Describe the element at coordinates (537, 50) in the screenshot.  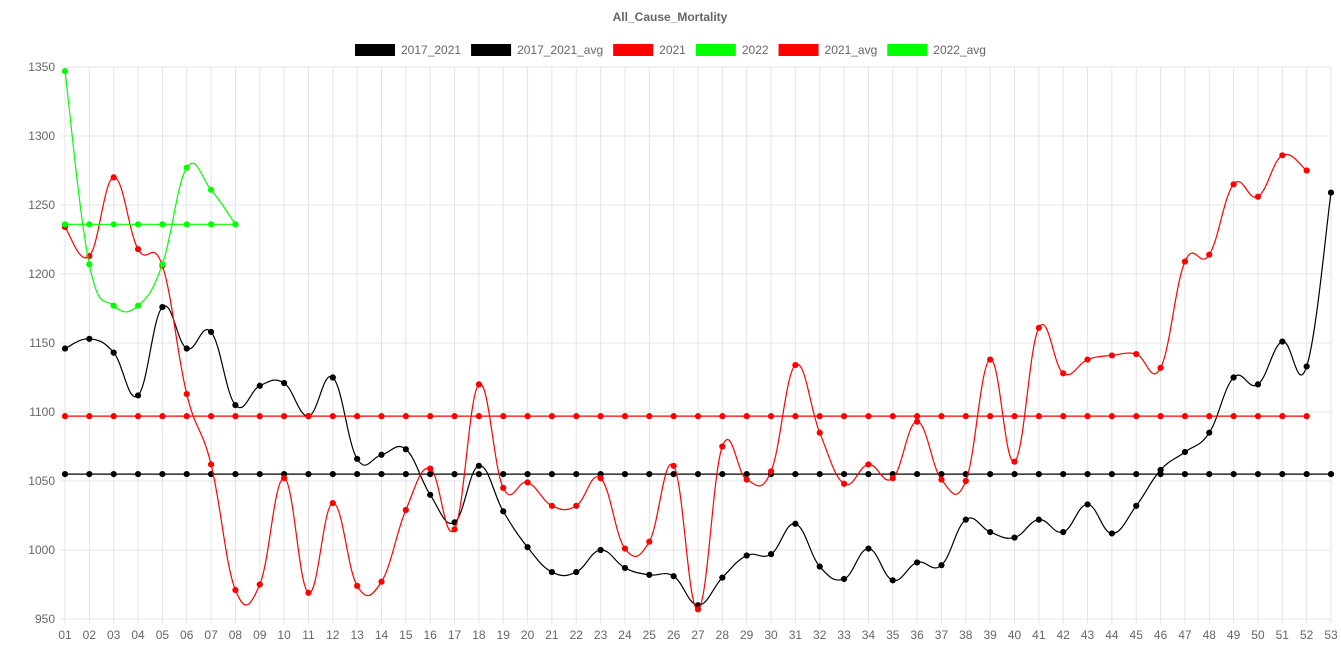
I see `legend-item: 2017_2021_avg` at that location.